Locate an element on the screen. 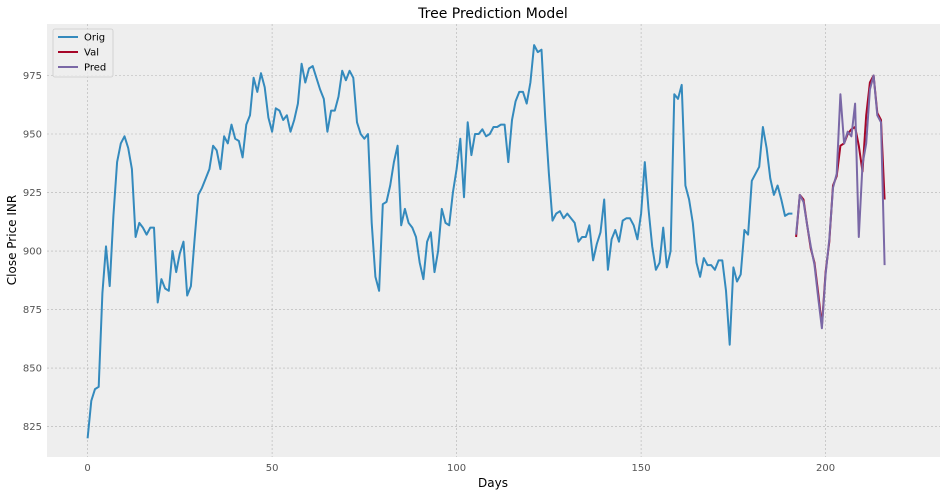 The height and width of the screenshot is (500, 946). y-tick-label: 825 is located at coordinates (32, 427).